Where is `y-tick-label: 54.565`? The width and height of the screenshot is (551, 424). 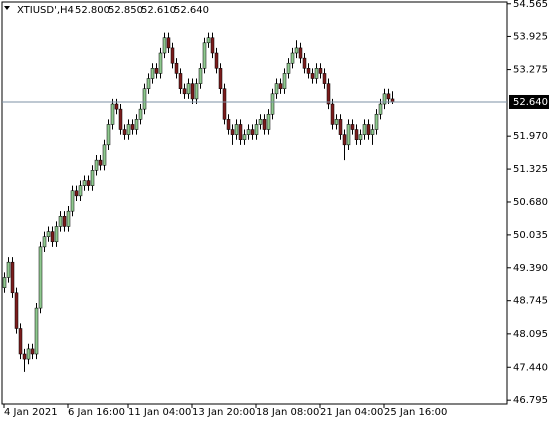
y-tick-label: 54.565 is located at coordinates (530, 5).